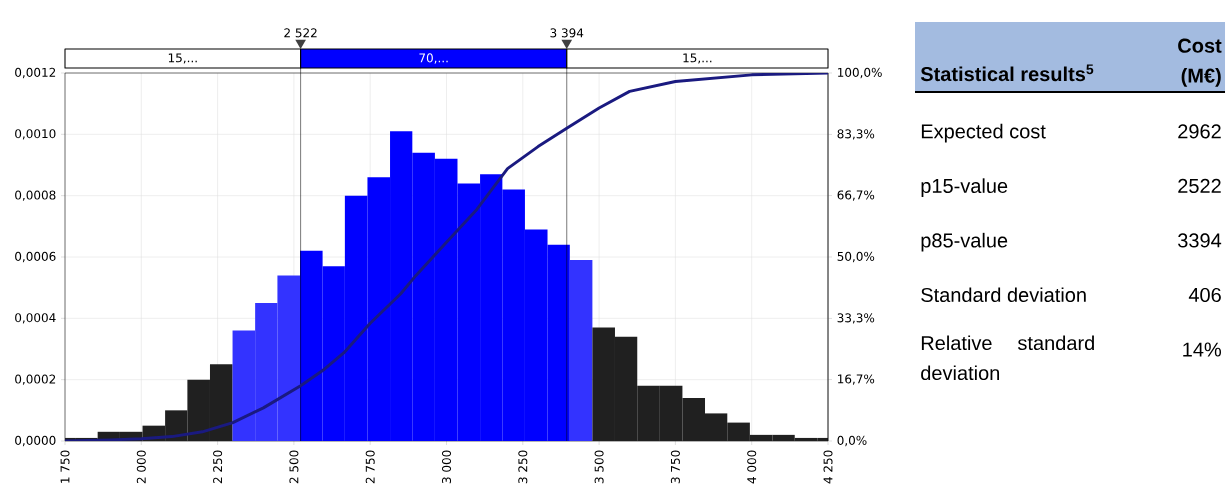 The width and height of the screenshot is (1231, 493). What do you see at coordinates (218, 467) in the screenshot?
I see `x-tick-label: 2 250` at bounding box center [218, 467].